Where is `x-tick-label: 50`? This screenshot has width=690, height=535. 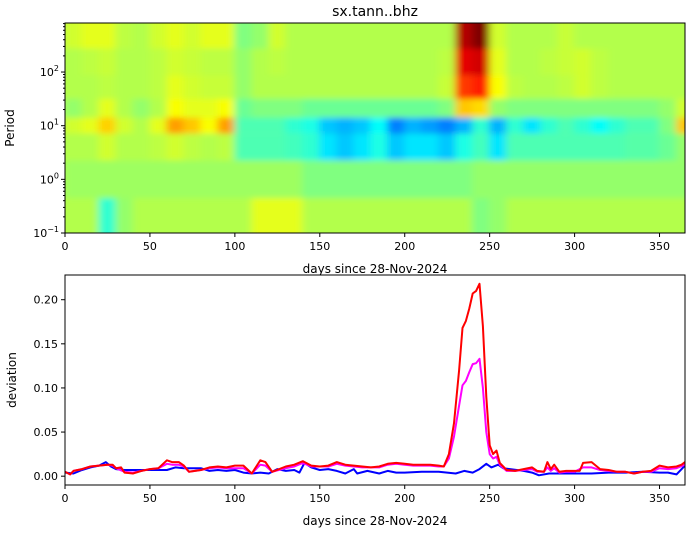
x-tick-label: 50 is located at coordinates (150, 498).